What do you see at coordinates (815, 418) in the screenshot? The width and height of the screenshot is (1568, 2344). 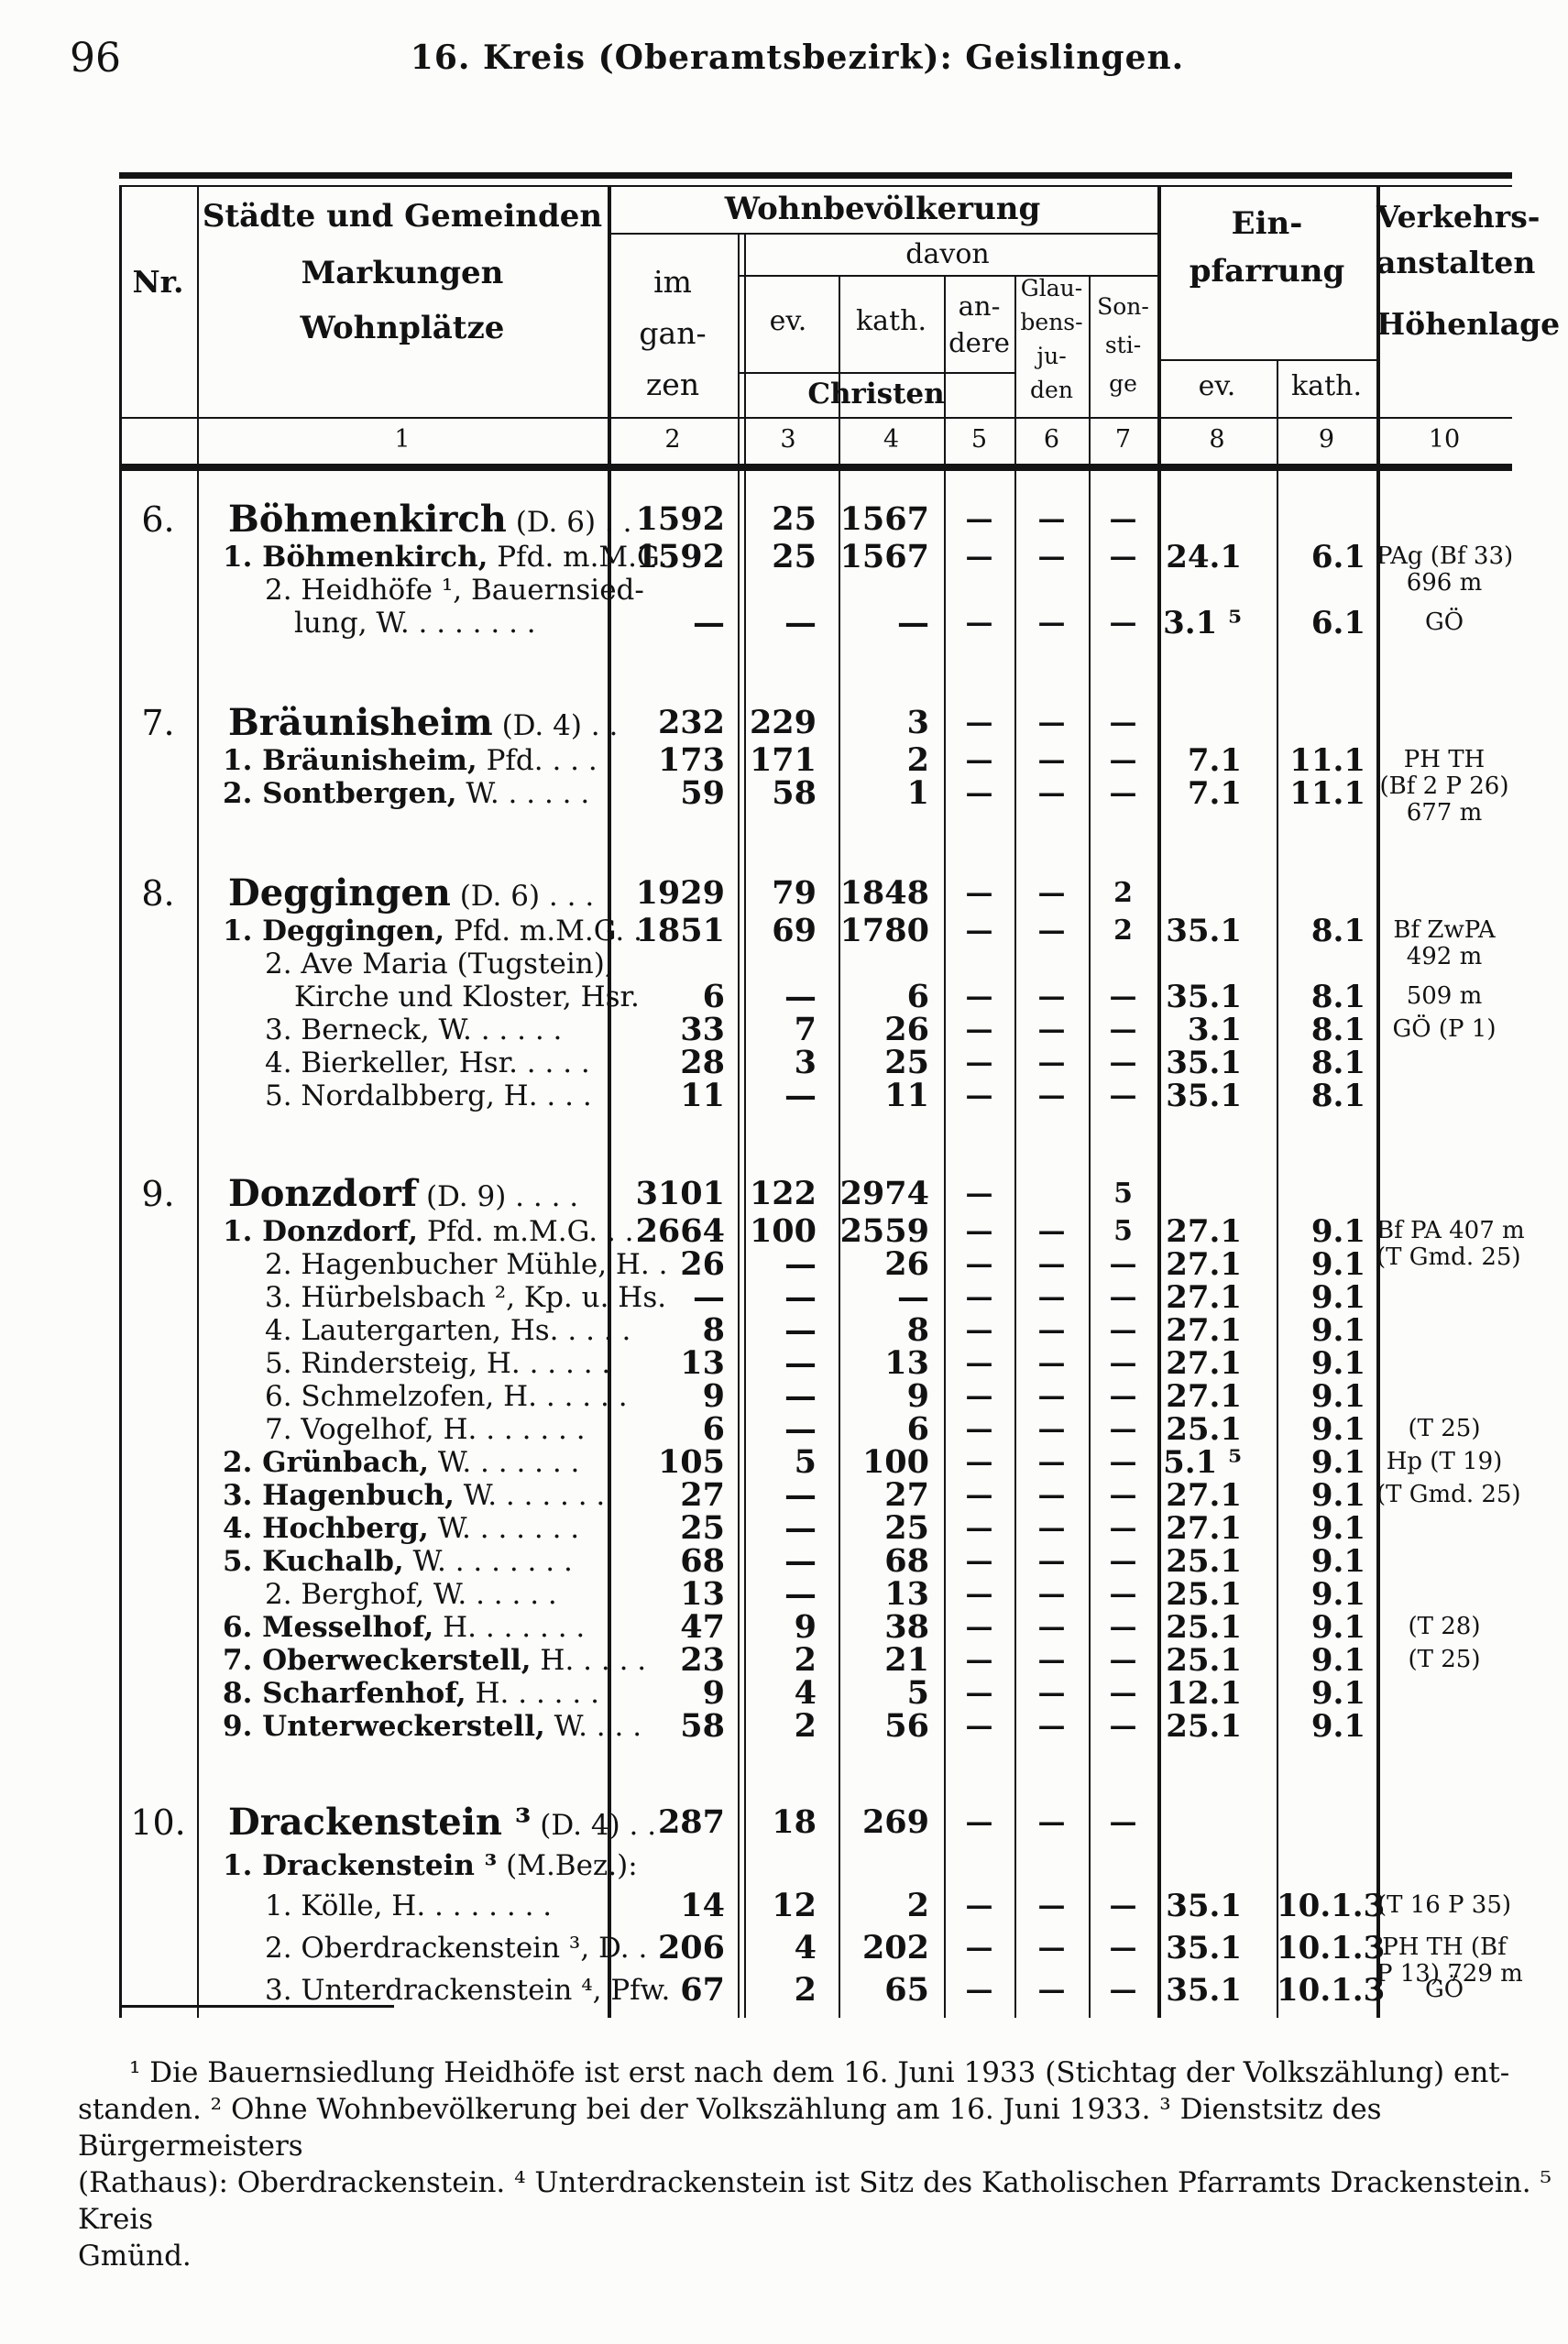 I see `rule-over-colnums` at bounding box center [815, 418].